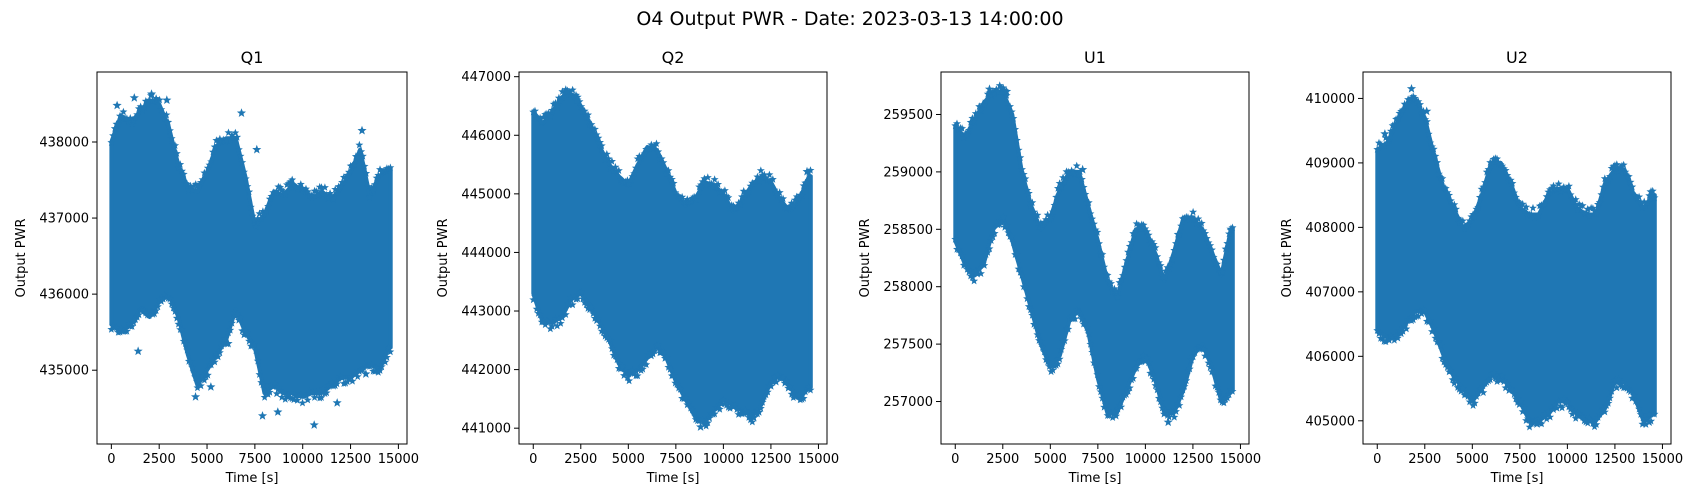 This screenshot has height=500, width=1700. Describe the element at coordinates (362, 130) in the screenshot. I see `outlier-point` at that location.